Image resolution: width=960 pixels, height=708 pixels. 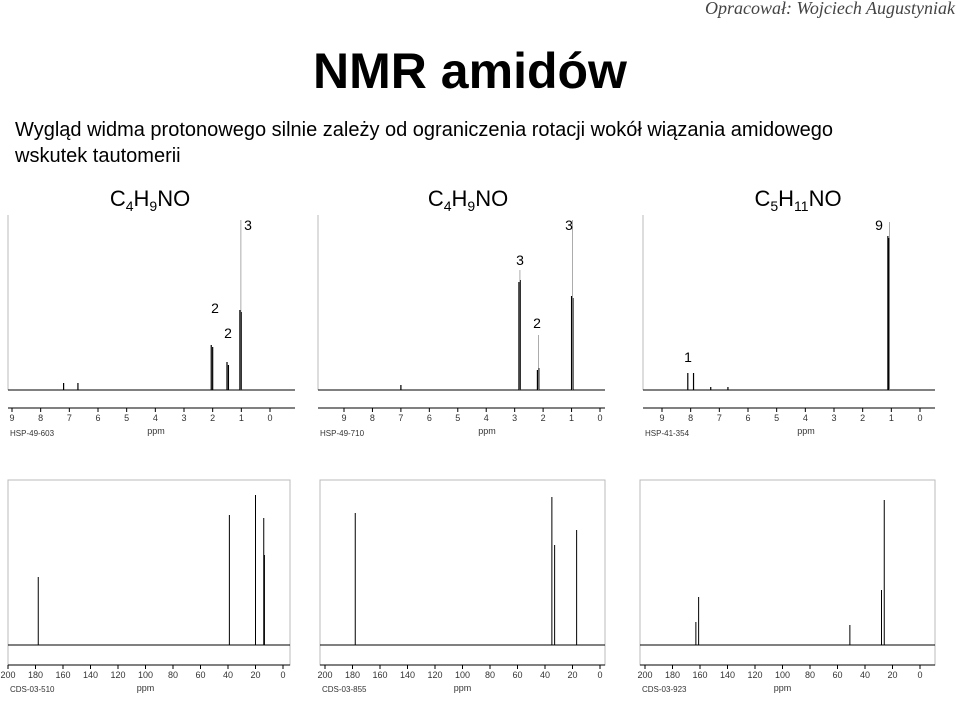 What do you see at coordinates (97, 156) in the screenshot?
I see `description-line: wskutek tautomerii` at bounding box center [97, 156].